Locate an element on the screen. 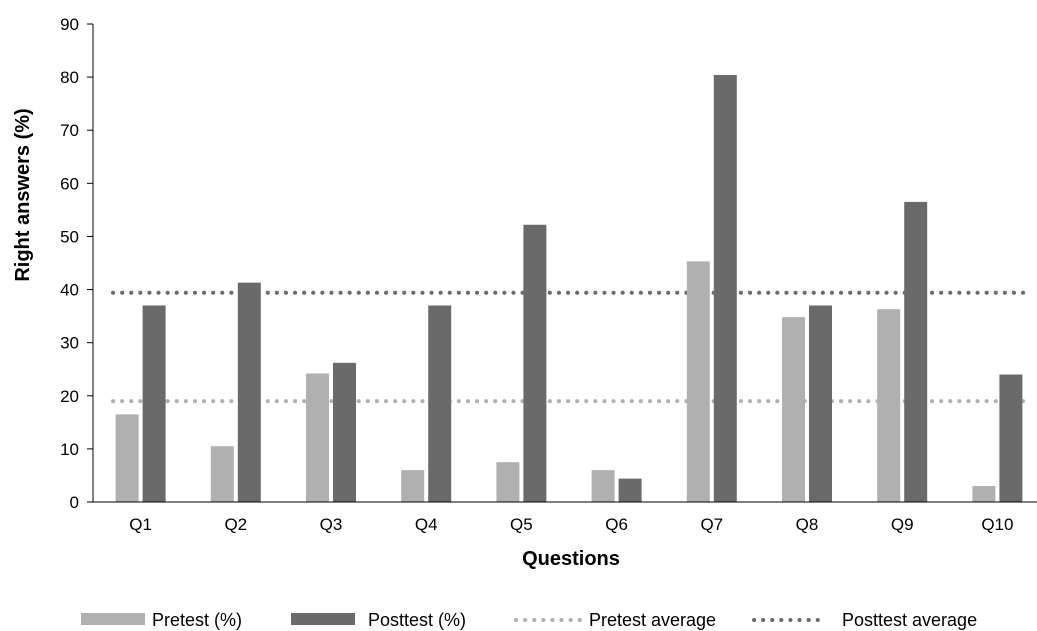 The image size is (1037, 631). y-tick-label: 80 is located at coordinates (69, 77).